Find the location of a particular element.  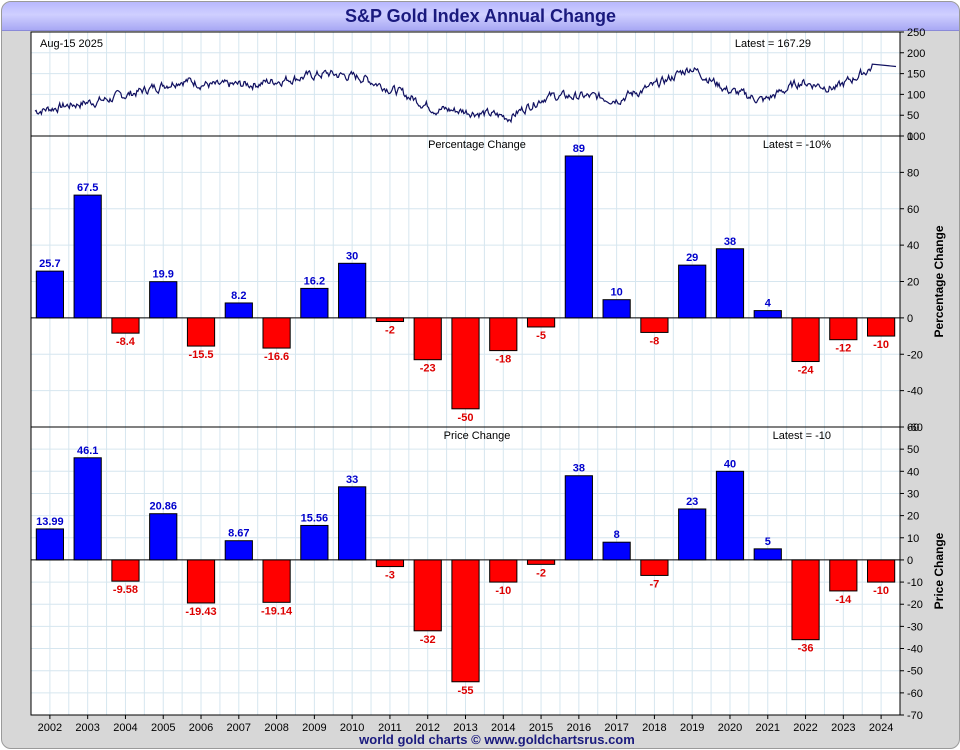

x-axis-tick-label: 2016 is located at coordinates (579, 728).